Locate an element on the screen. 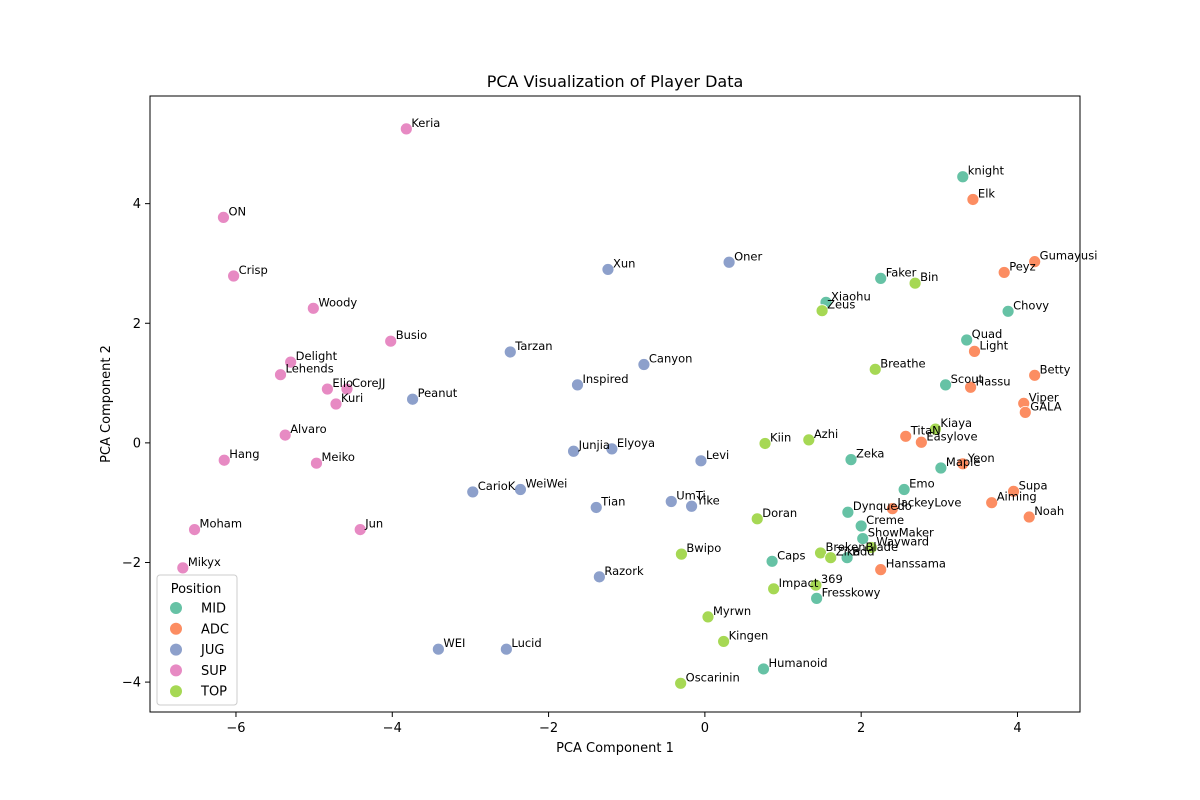 The image size is (1200, 800). point-label: WEI is located at coordinates (454, 643).